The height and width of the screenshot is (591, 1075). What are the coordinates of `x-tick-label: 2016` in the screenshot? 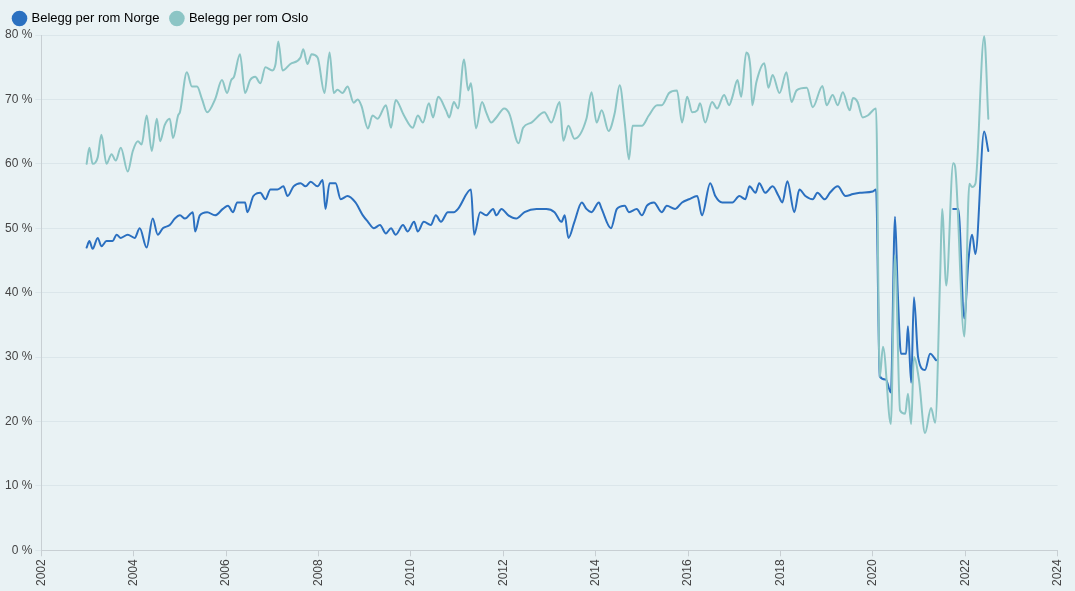 It's located at (687, 572).